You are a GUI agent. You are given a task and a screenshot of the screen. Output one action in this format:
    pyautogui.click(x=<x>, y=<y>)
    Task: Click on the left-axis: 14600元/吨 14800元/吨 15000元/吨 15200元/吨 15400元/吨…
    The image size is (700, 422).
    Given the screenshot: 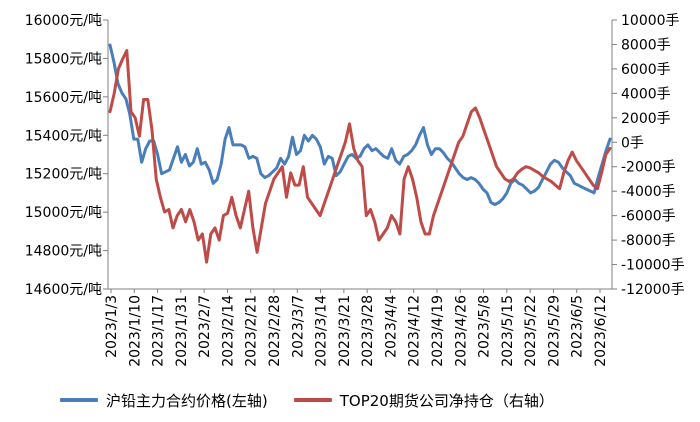 What is the action you would take?
    pyautogui.click(x=66, y=155)
    